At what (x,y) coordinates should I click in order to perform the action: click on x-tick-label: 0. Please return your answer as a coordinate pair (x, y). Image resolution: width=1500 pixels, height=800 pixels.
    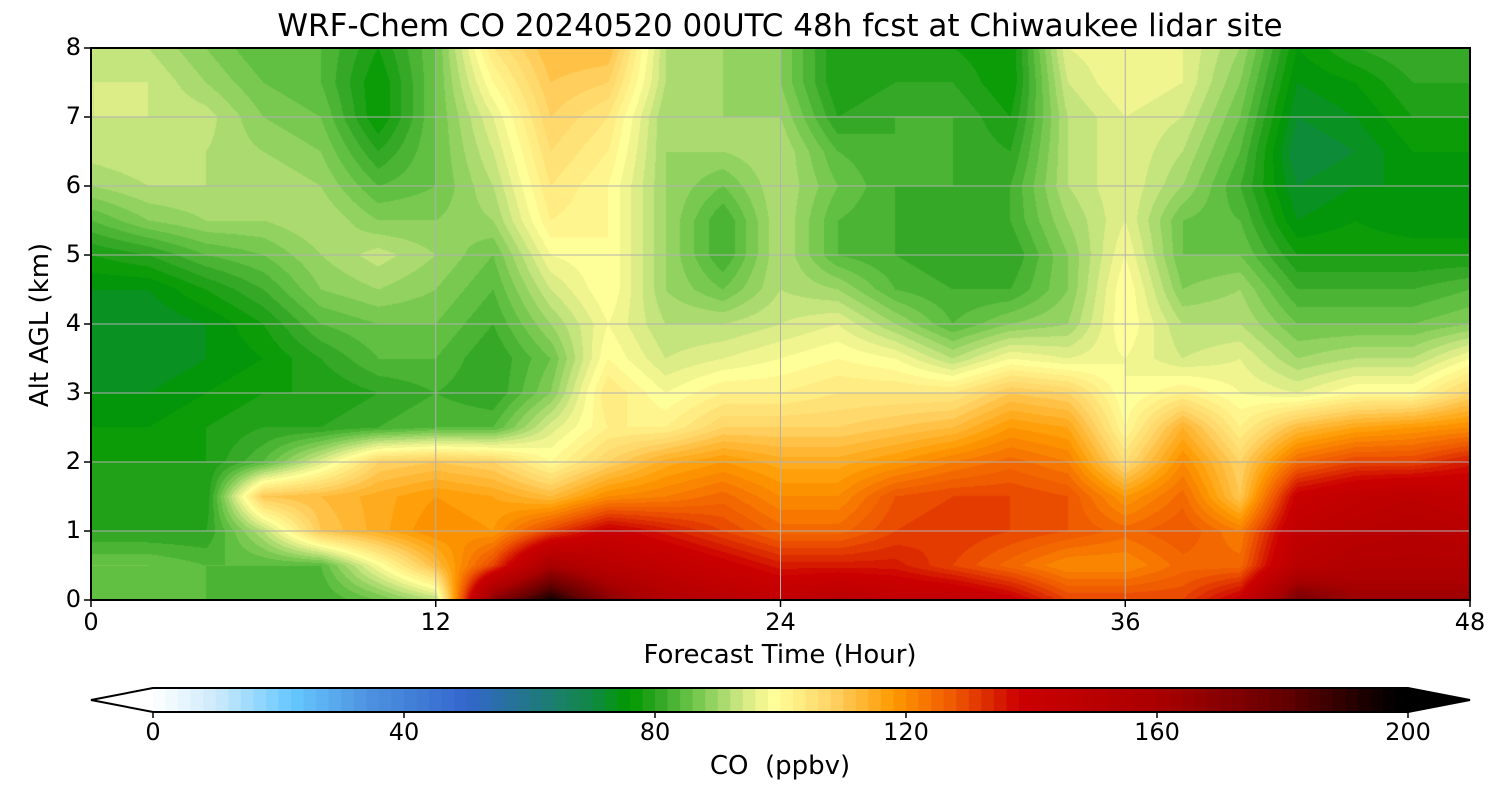
    Looking at the image, I should click on (91, 622).